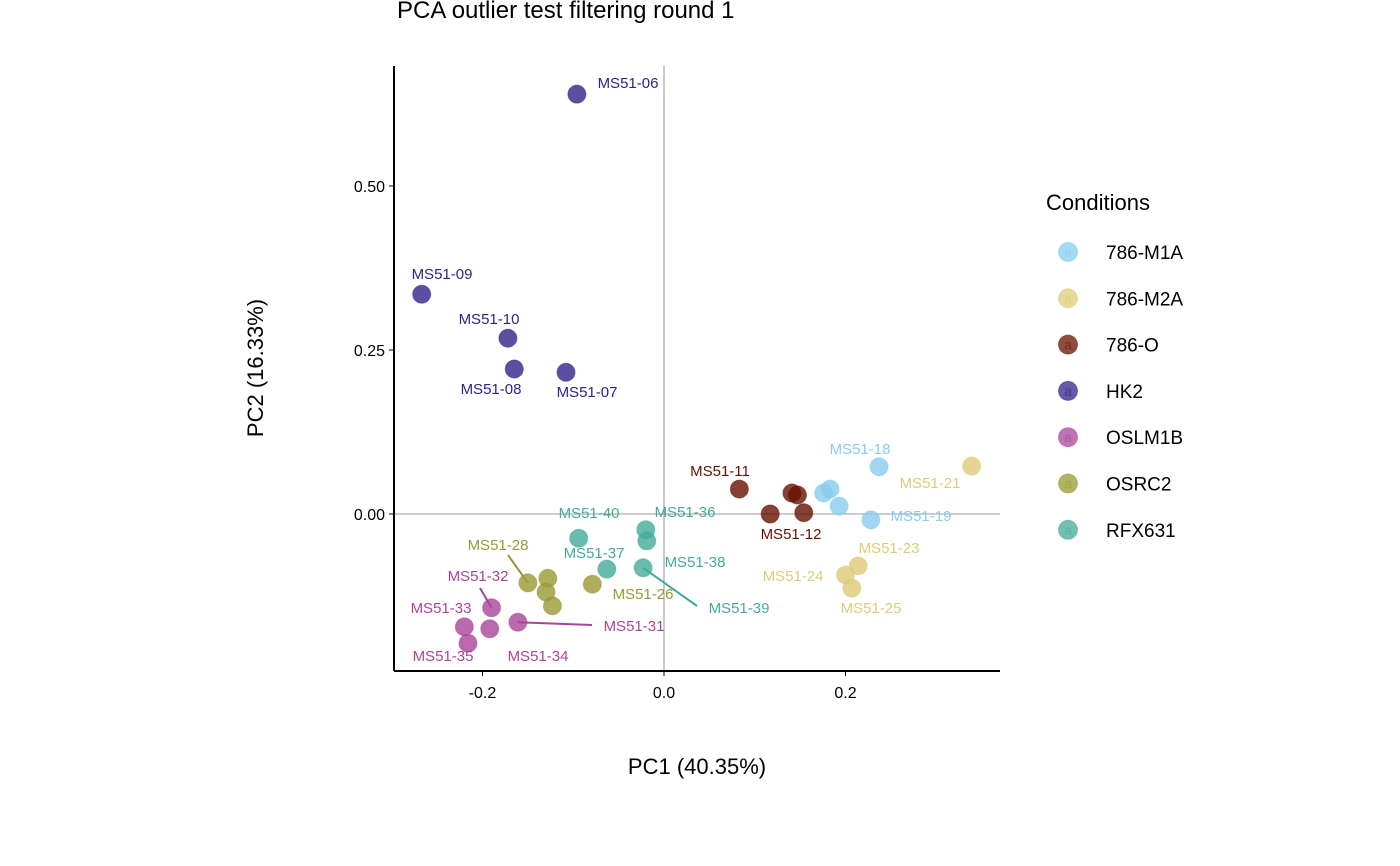  Describe the element at coordinates (489, 319) in the screenshot. I see `point-label: MS51-10` at that location.